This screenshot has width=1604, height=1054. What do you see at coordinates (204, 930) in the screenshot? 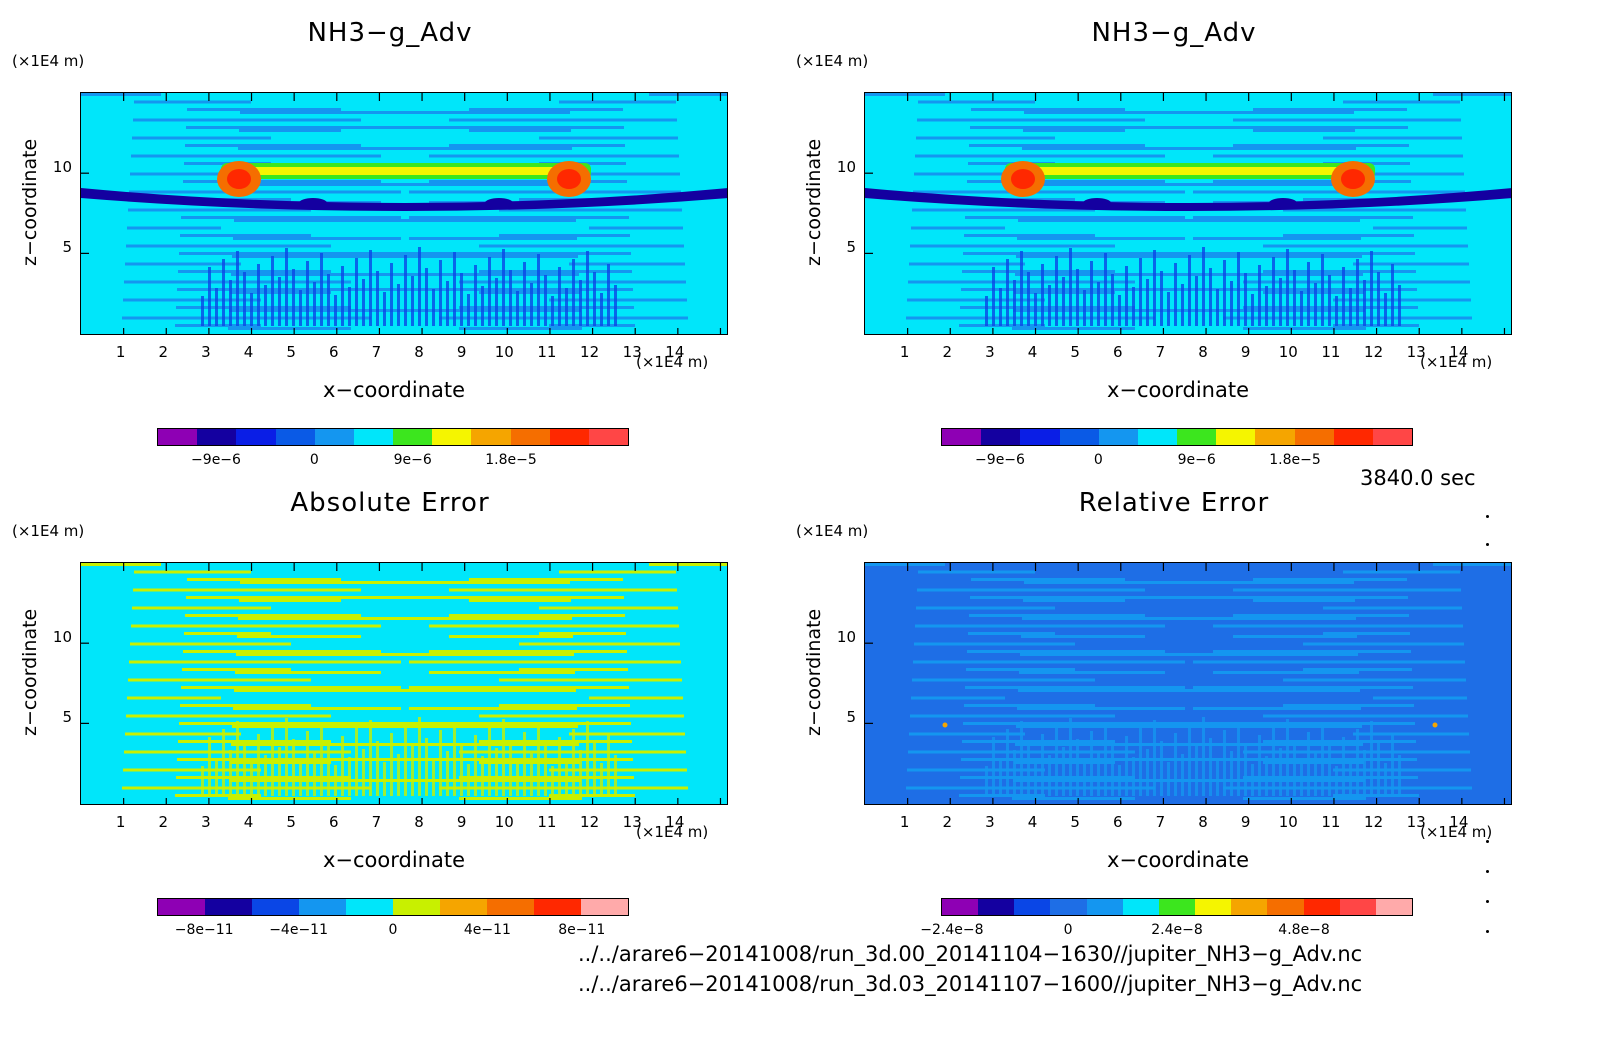
I see `colorbar-tick-label: −8e−11` at bounding box center [204, 930].